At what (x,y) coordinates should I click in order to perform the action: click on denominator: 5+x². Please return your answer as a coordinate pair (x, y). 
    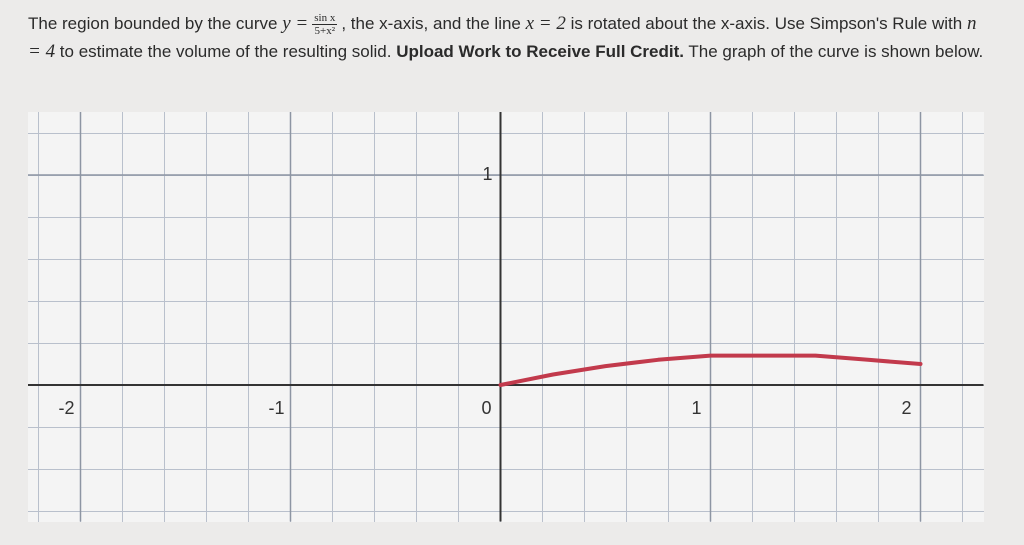
    Looking at the image, I should click on (325, 31).